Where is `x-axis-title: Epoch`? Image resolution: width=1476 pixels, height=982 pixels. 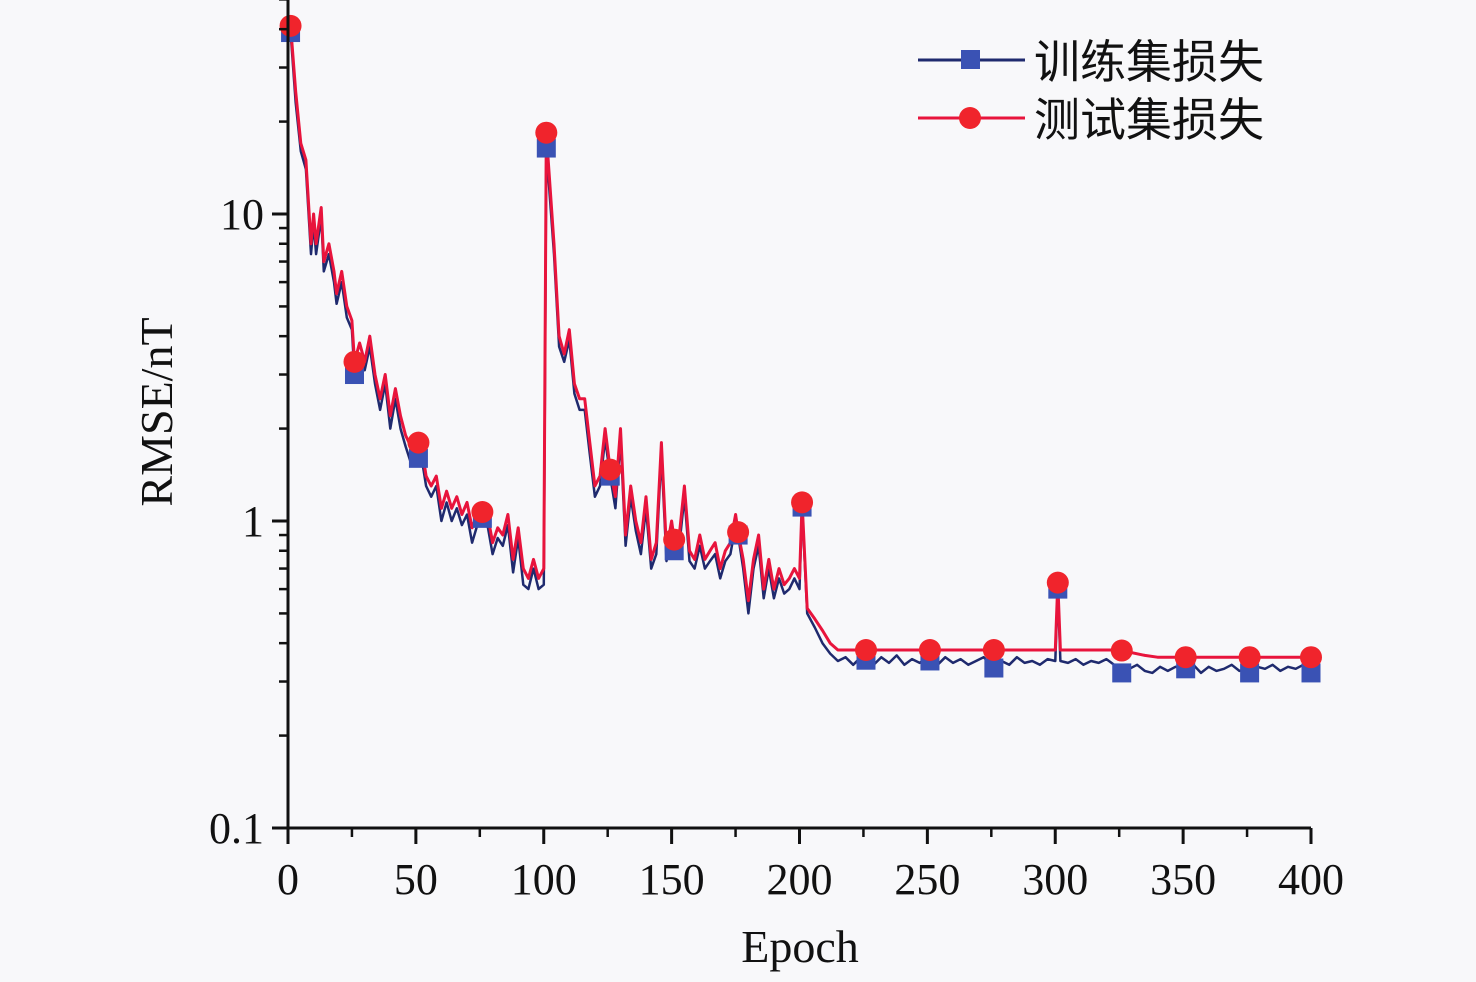 x-axis-title: Epoch is located at coordinates (800, 946).